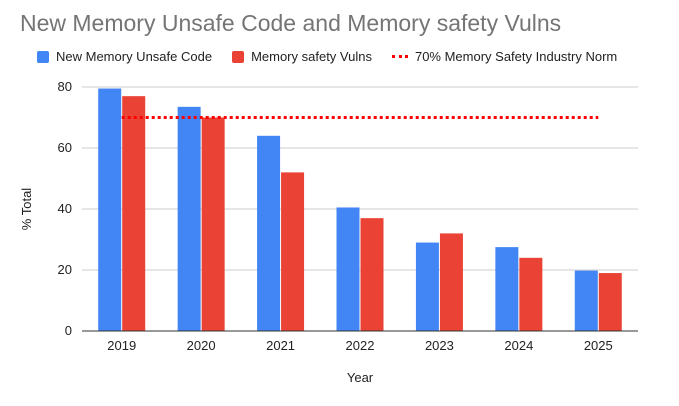 Image resolution: width=679 pixels, height=406 pixels. What do you see at coordinates (311, 56) in the screenshot?
I see `legend-label-vulns: Memory safety Vulns` at bounding box center [311, 56].